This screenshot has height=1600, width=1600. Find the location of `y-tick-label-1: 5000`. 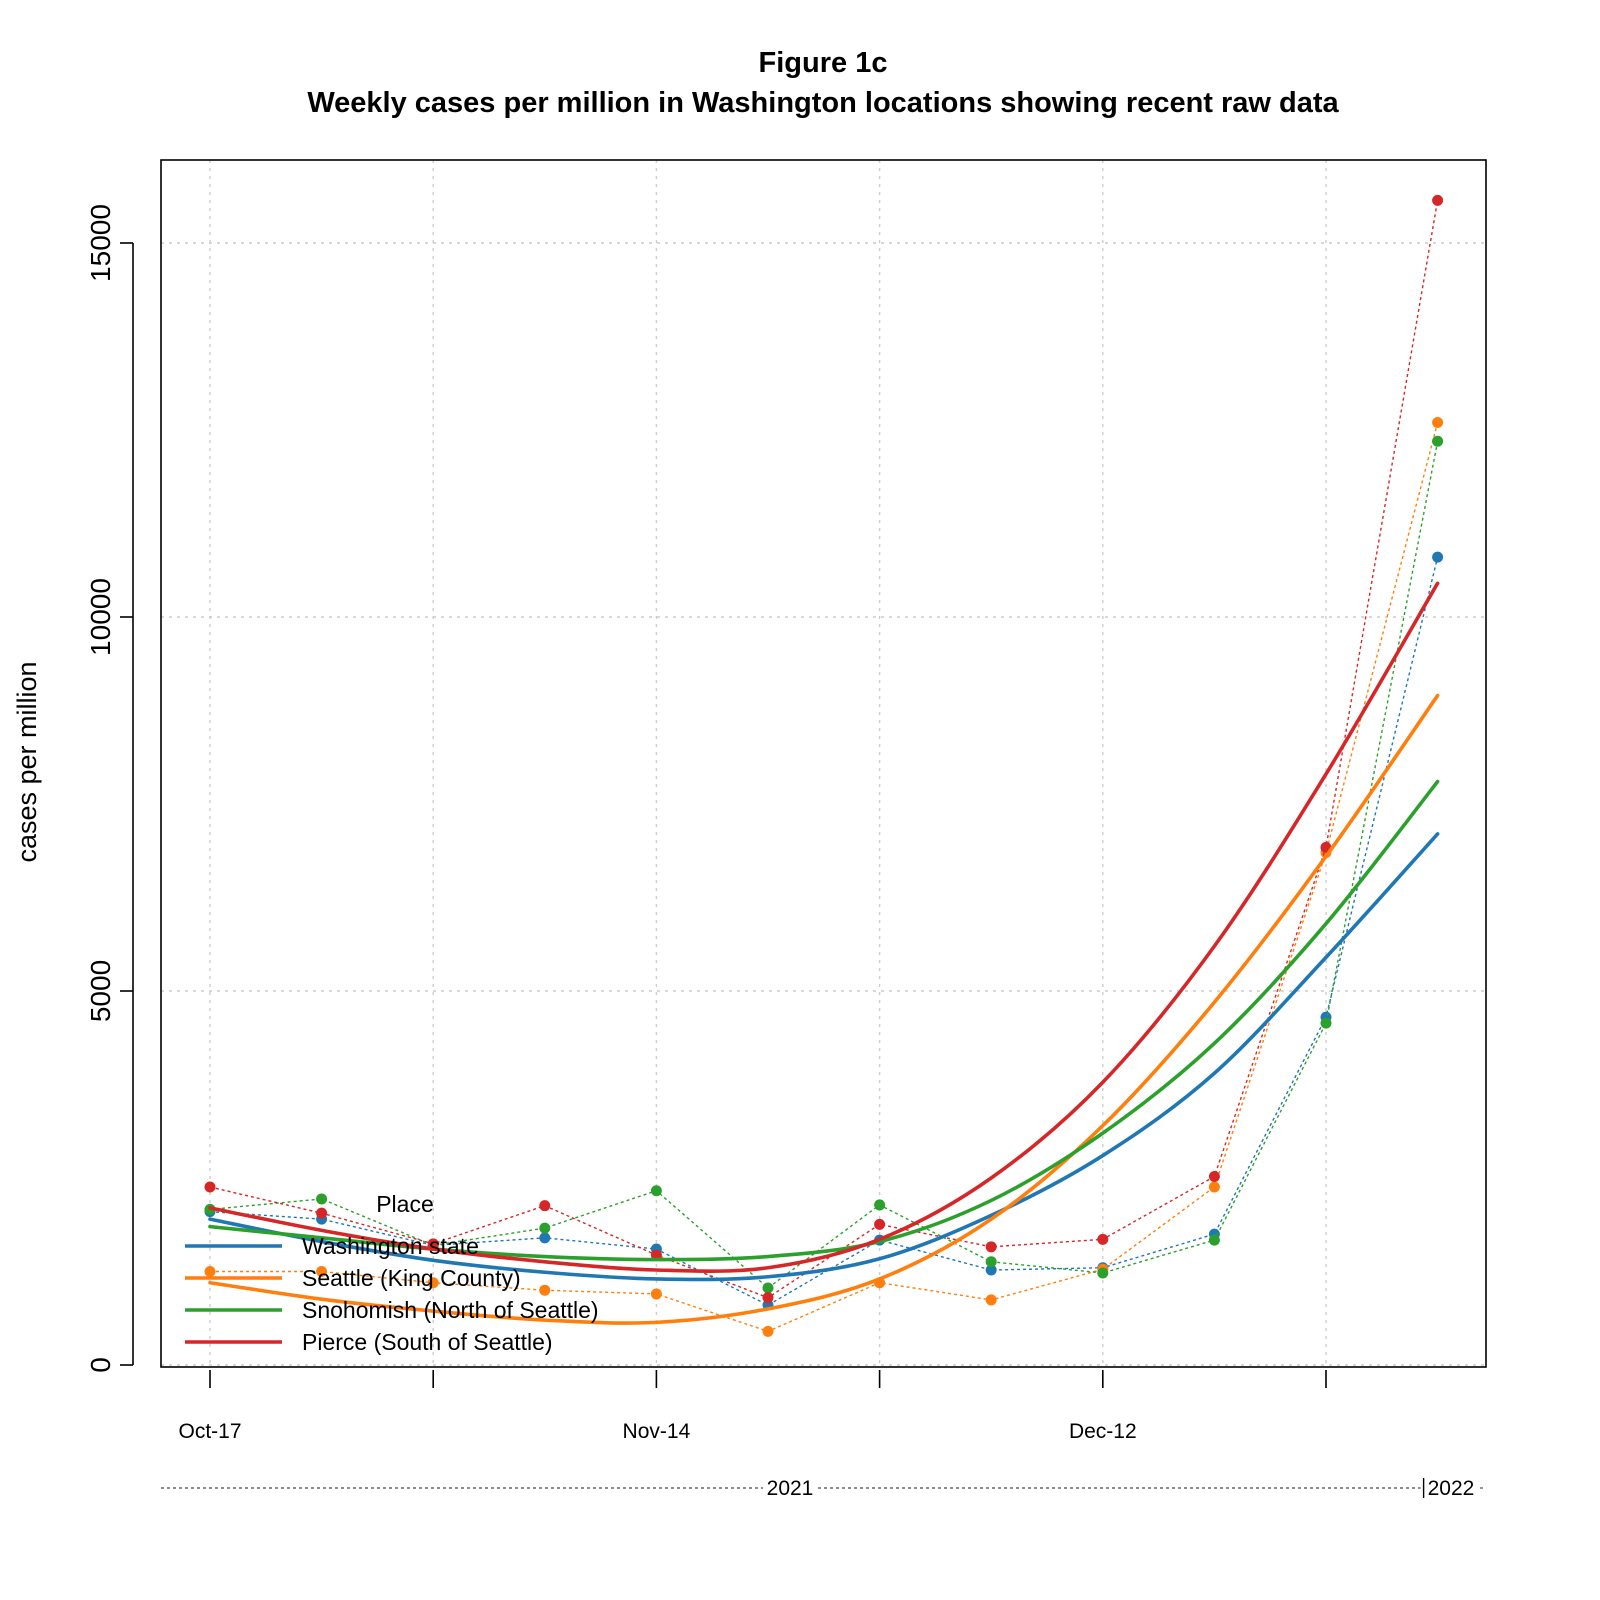

y-tick-label-1: 5000 is located at coordinates (100, 991).